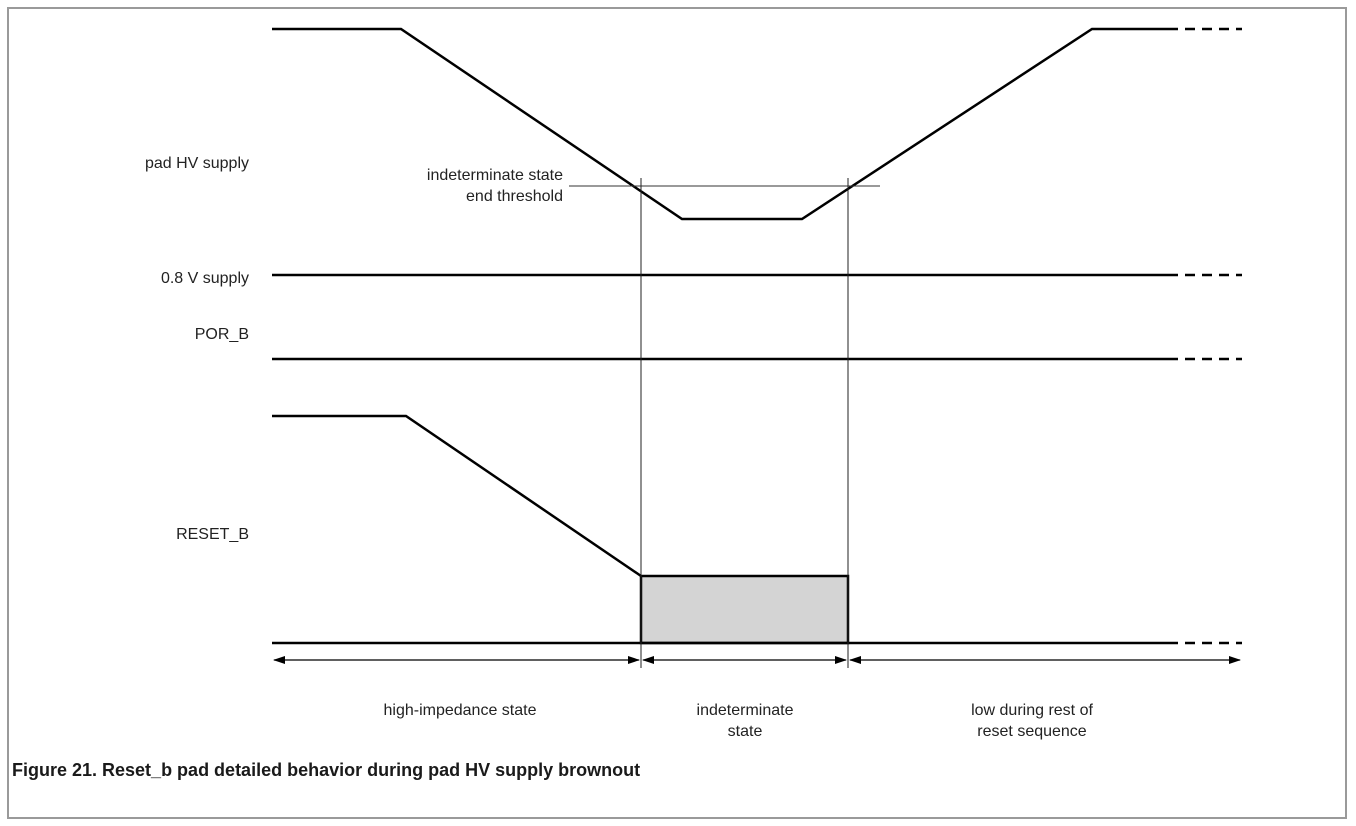  Describe the element at coordinates (1032, 710) in the screenshot. I see `region-label-low-rest-line1: low during rest of` at that location.